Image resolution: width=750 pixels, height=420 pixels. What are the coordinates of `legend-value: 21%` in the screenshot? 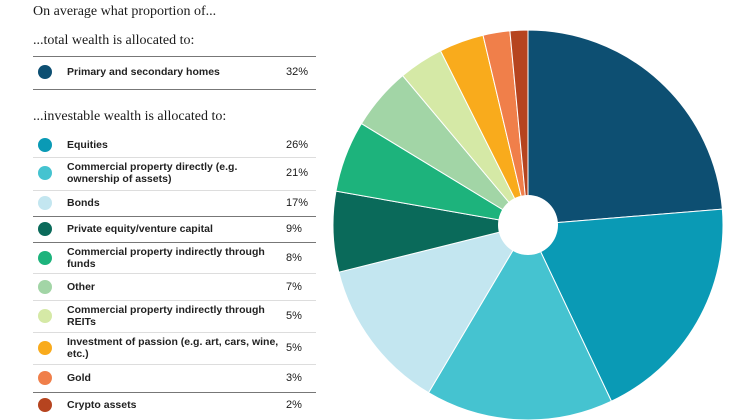 It's located at (297, 173).